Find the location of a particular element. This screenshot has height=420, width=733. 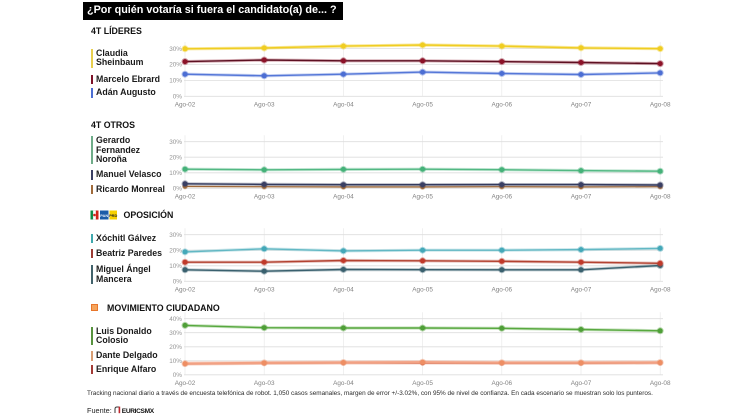

svg-text: PRD is located at coordinates (113, 215).